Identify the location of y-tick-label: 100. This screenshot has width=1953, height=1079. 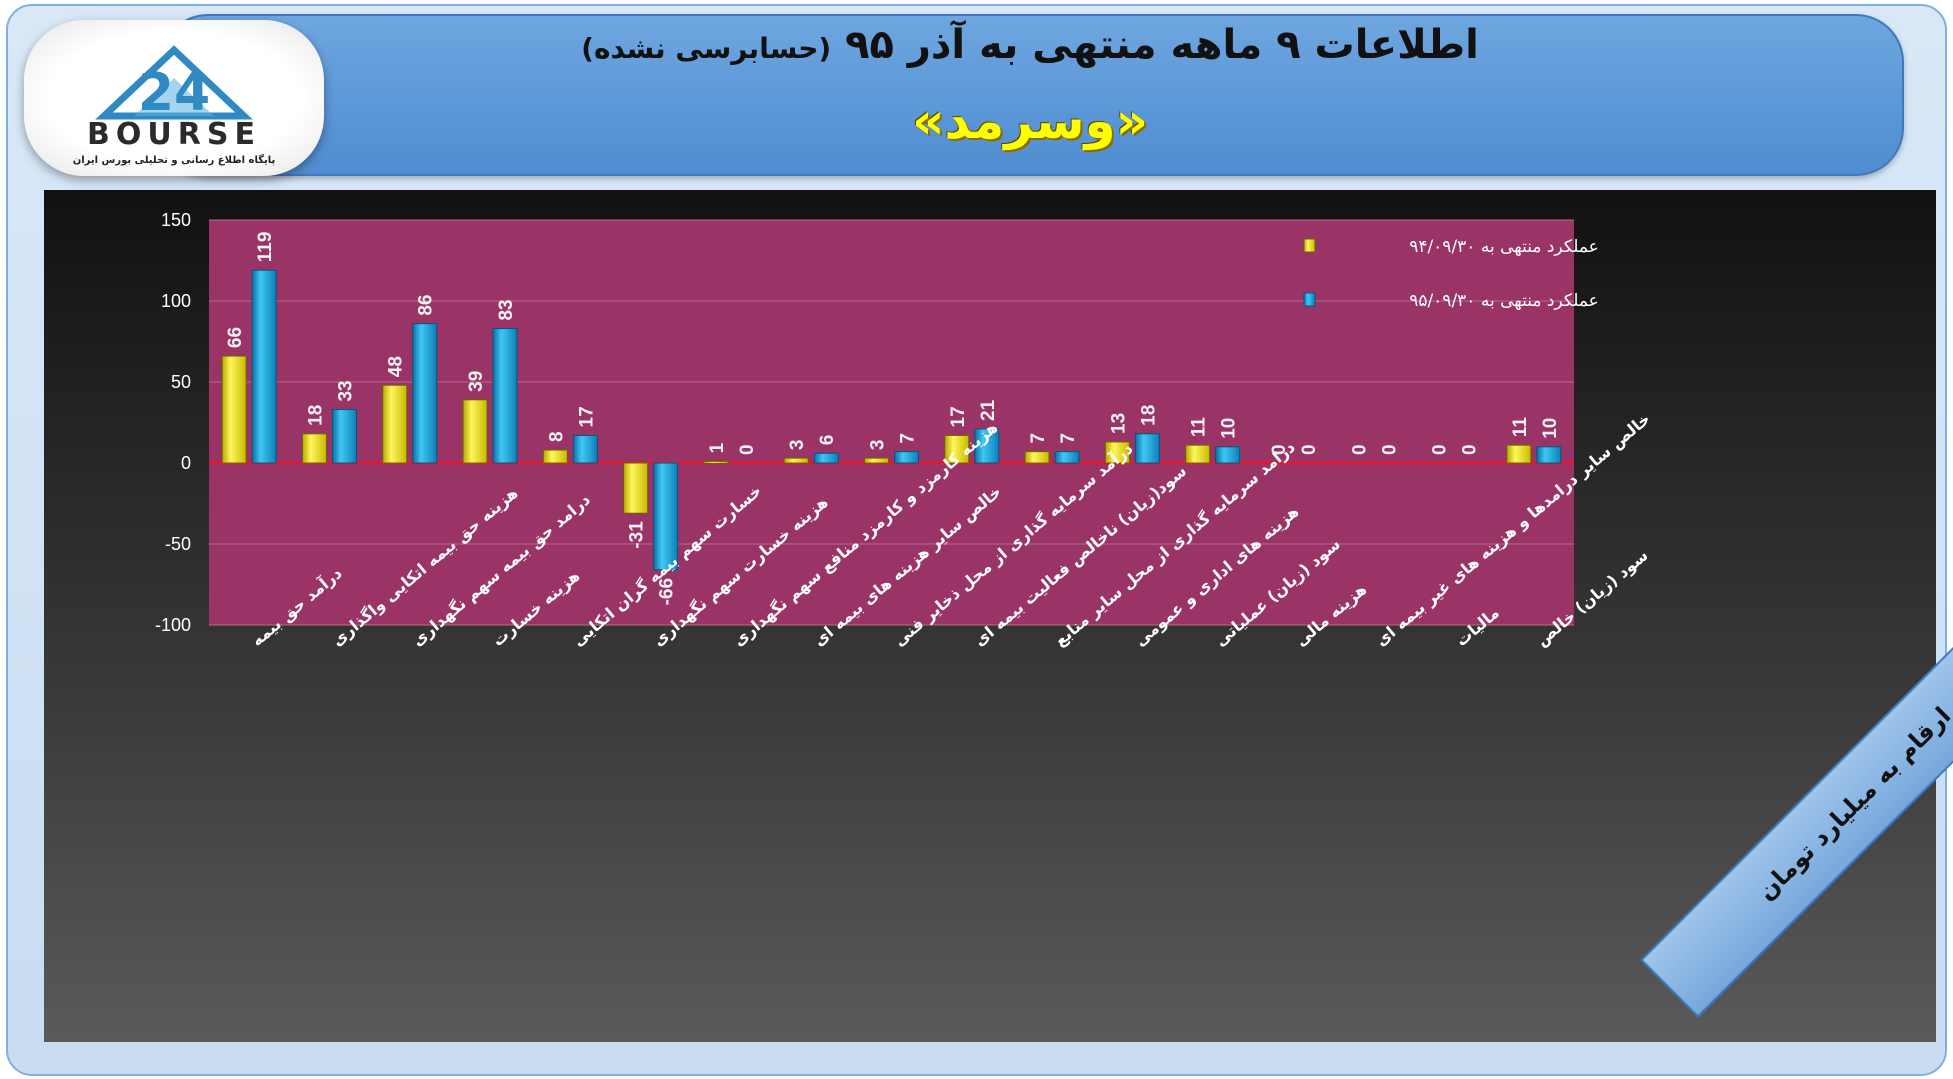
(176, 301).